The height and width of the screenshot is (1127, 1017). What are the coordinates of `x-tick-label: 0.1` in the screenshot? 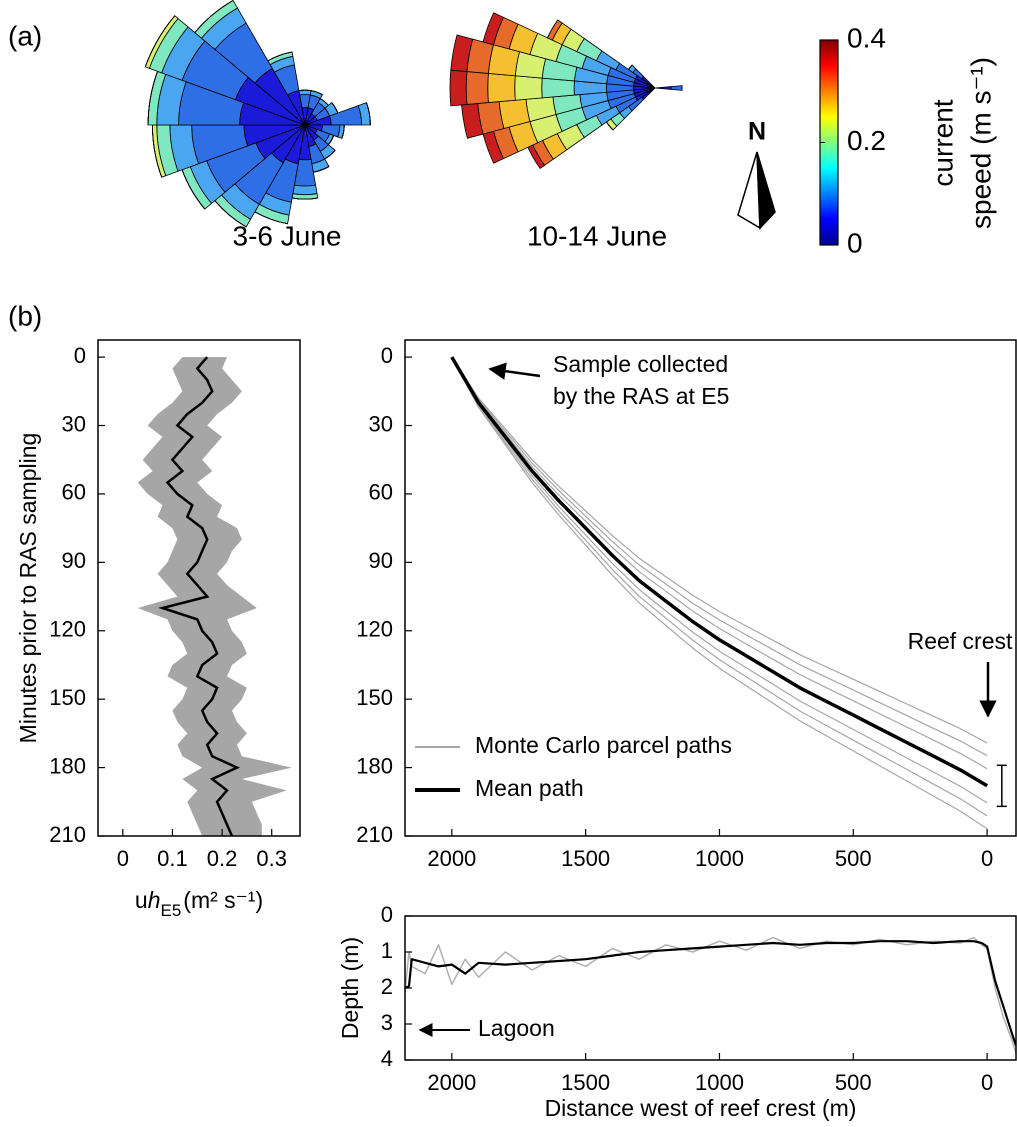 It's located at (172, 858).